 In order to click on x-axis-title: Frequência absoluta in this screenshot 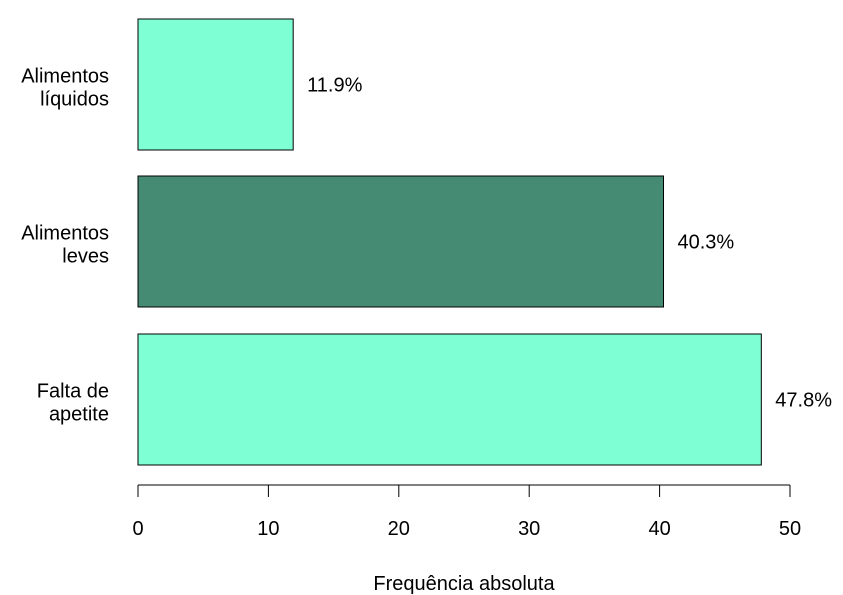, I will do `click(464, 584)`.